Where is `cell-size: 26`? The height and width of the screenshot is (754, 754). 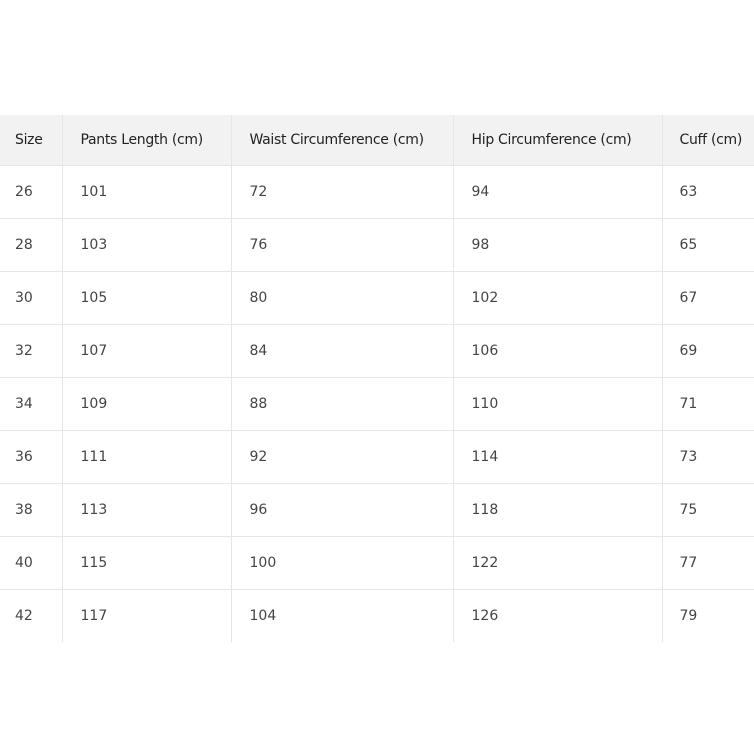
cell-size: 26 is located at coordinates (31, 192).